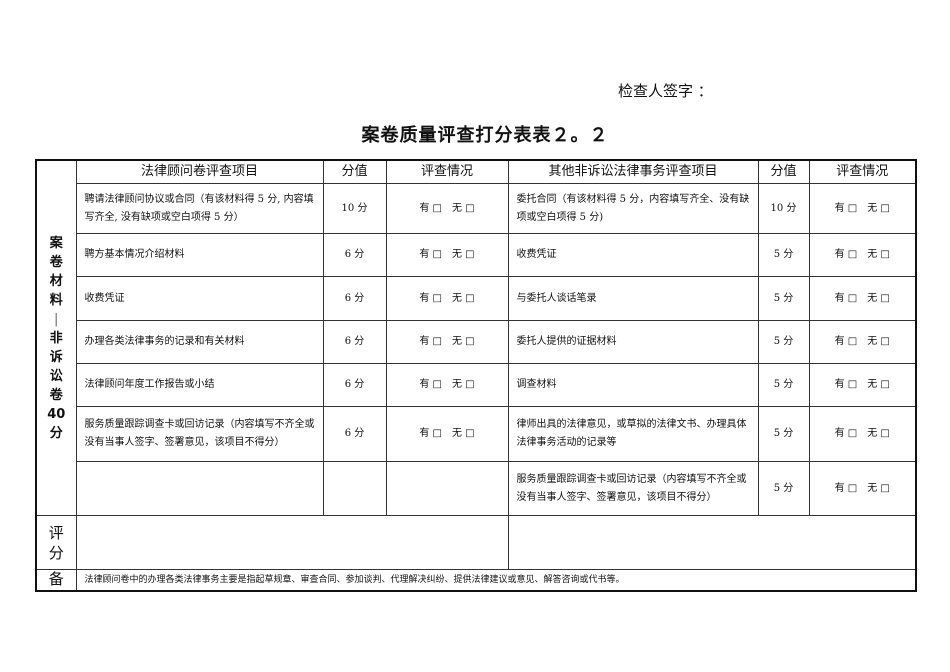 The height and width of the screenshot is (672, 950). What do you see at coordinates (354, 488) in the screenshot?
I see `left-score` at bounding box center [354, 488].